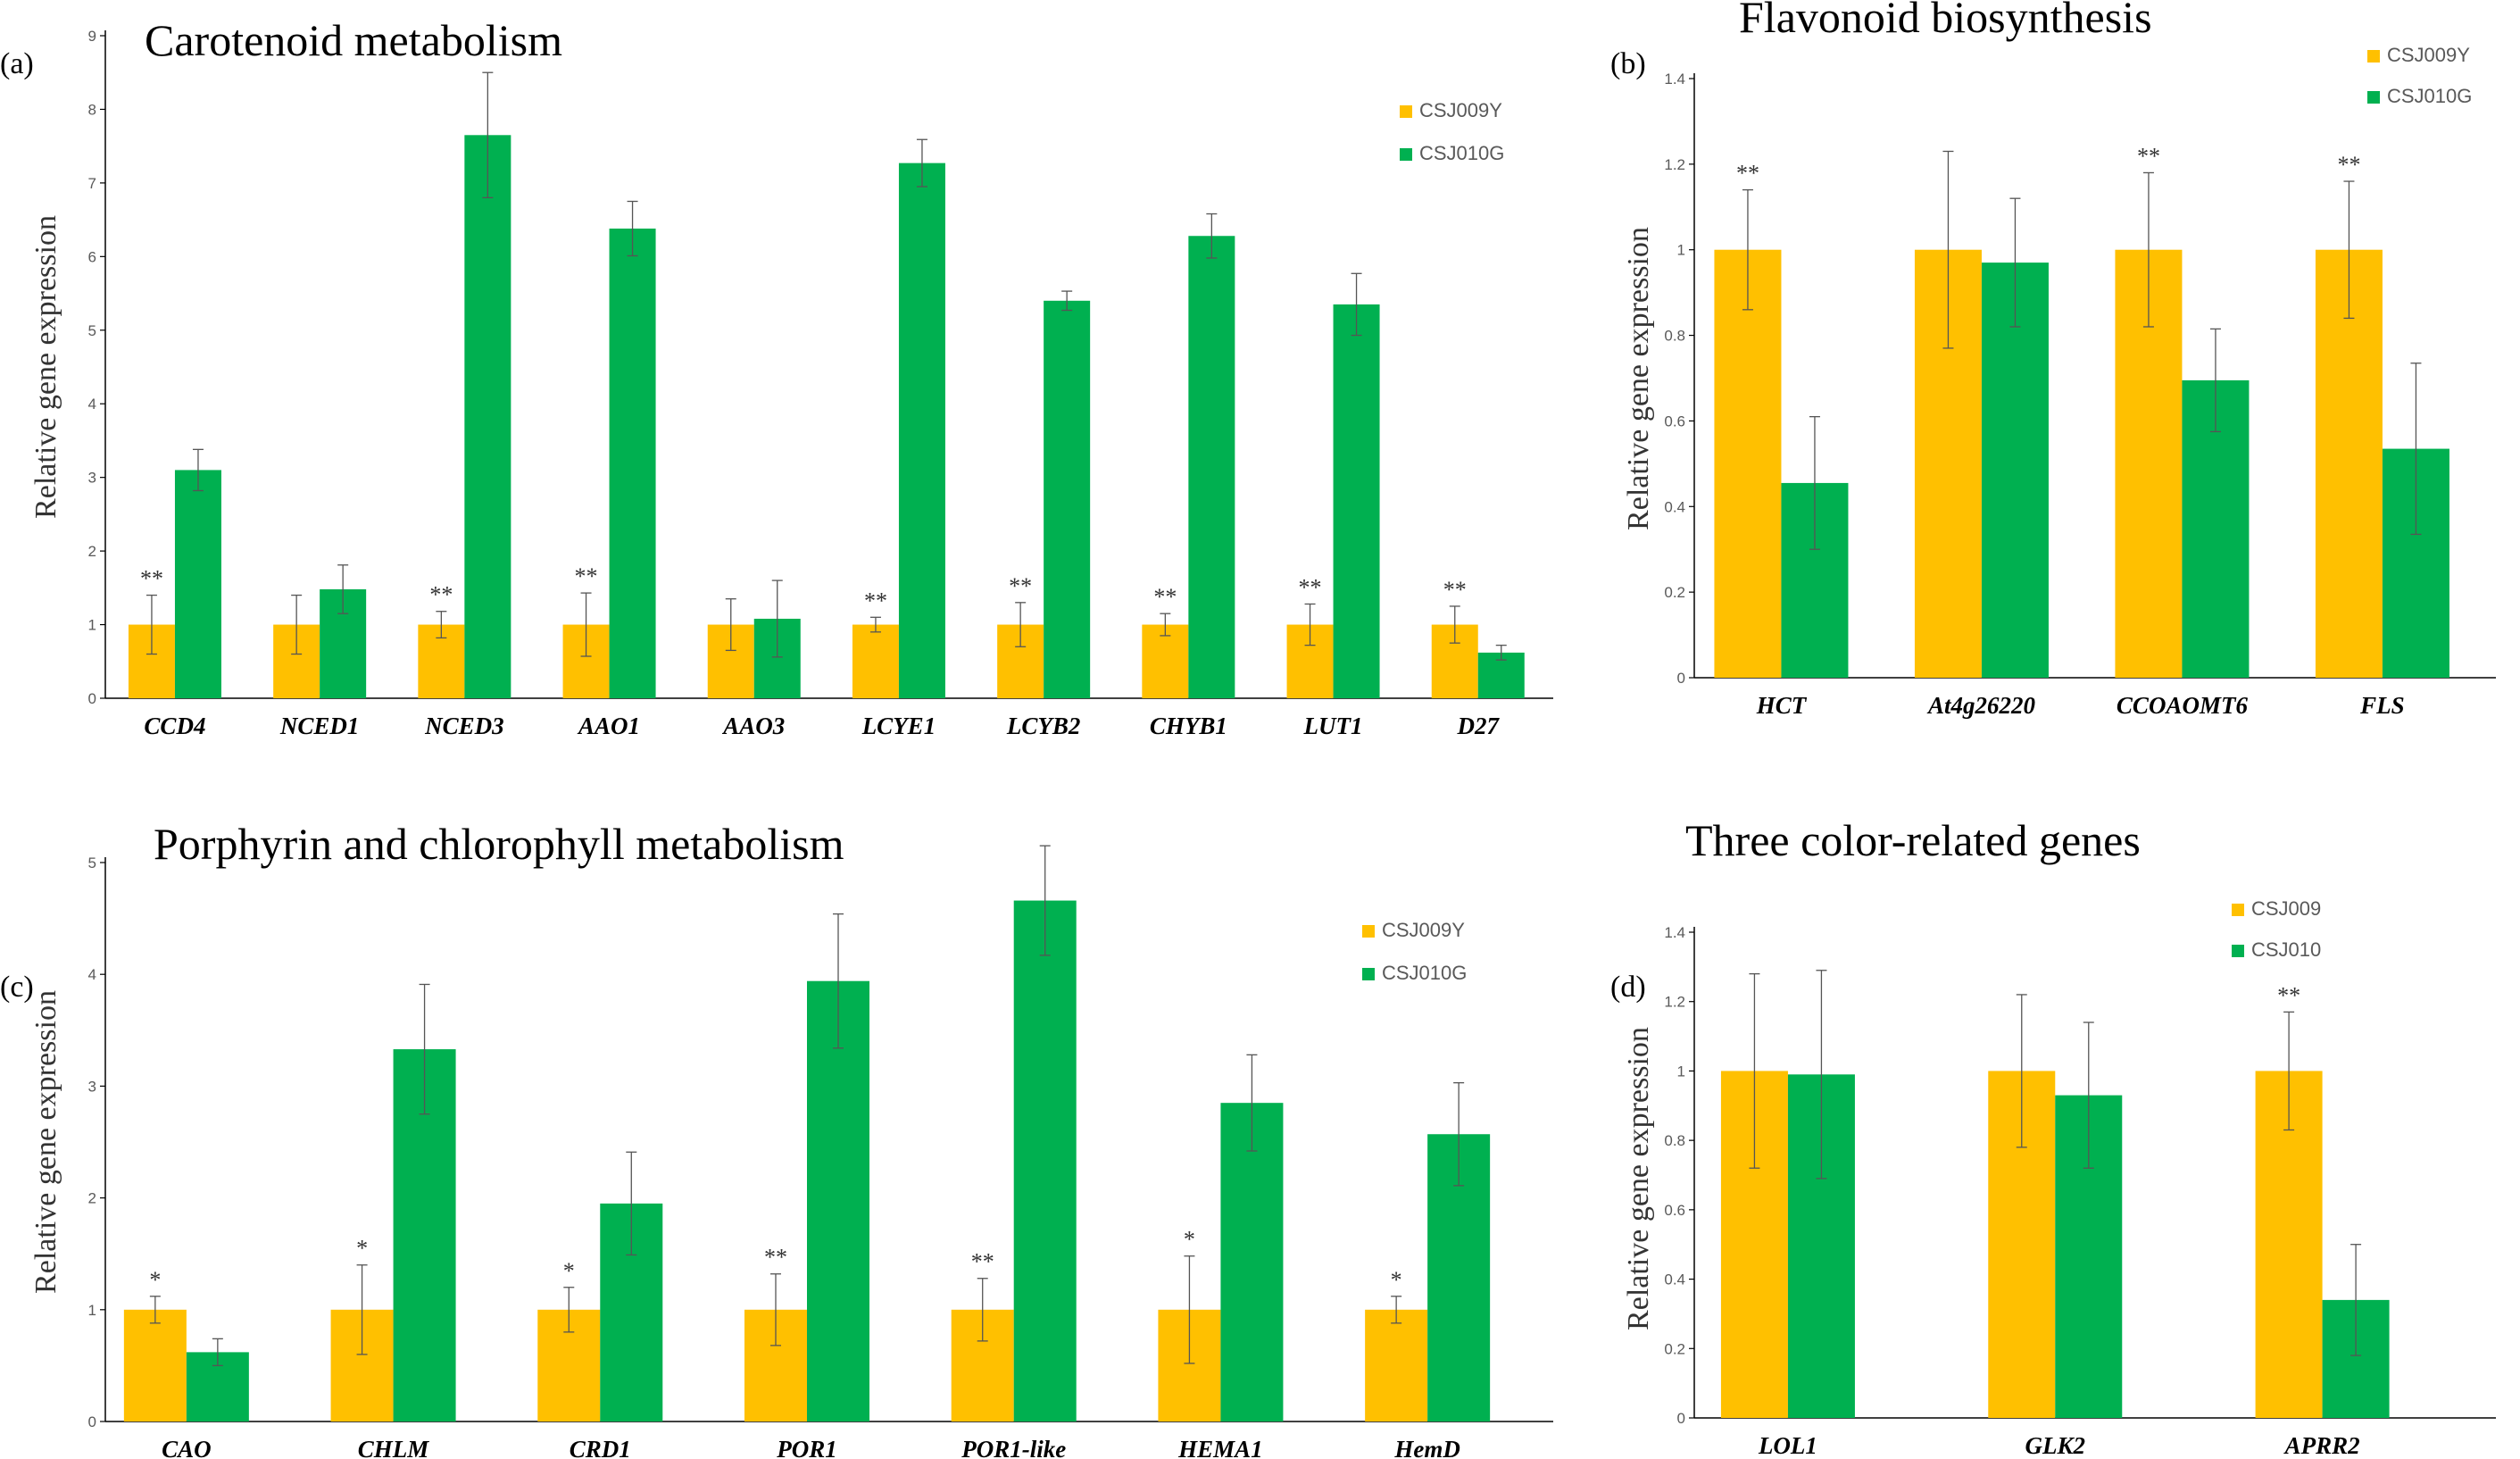 This screenshot has height=1459, width=2520. What do you see at coordinates (1748, 463) in the screenshot?
I see `bar-CSJ009Y-HCT` at bounding box center [1748, 463].